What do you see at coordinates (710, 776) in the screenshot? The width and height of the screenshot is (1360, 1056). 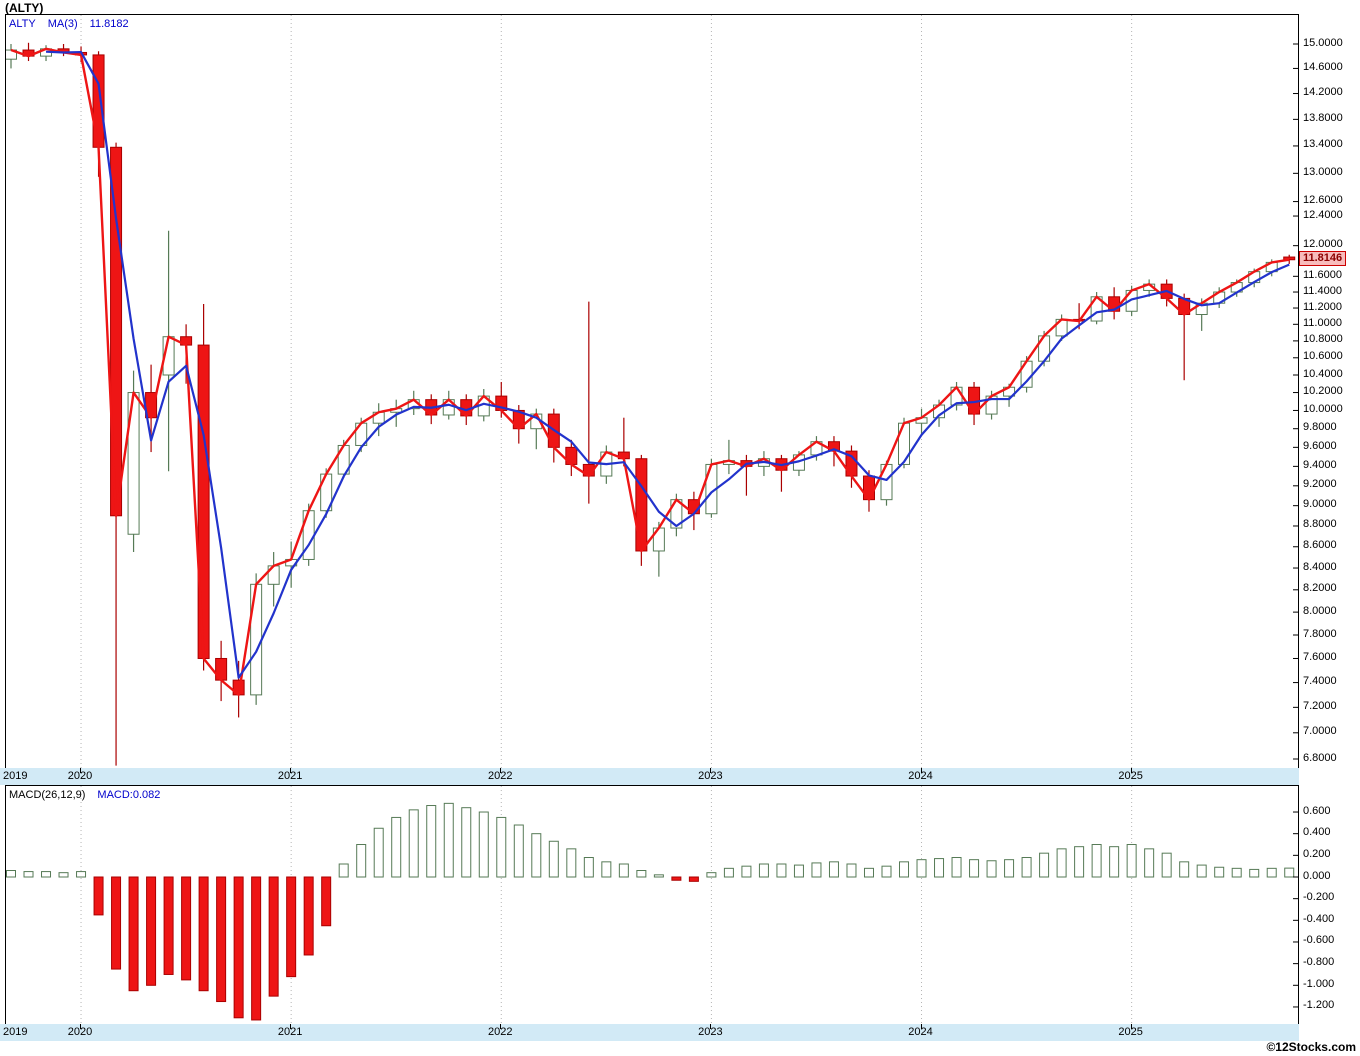 I see `year-label: 2023` at bounding box center [710, 776].